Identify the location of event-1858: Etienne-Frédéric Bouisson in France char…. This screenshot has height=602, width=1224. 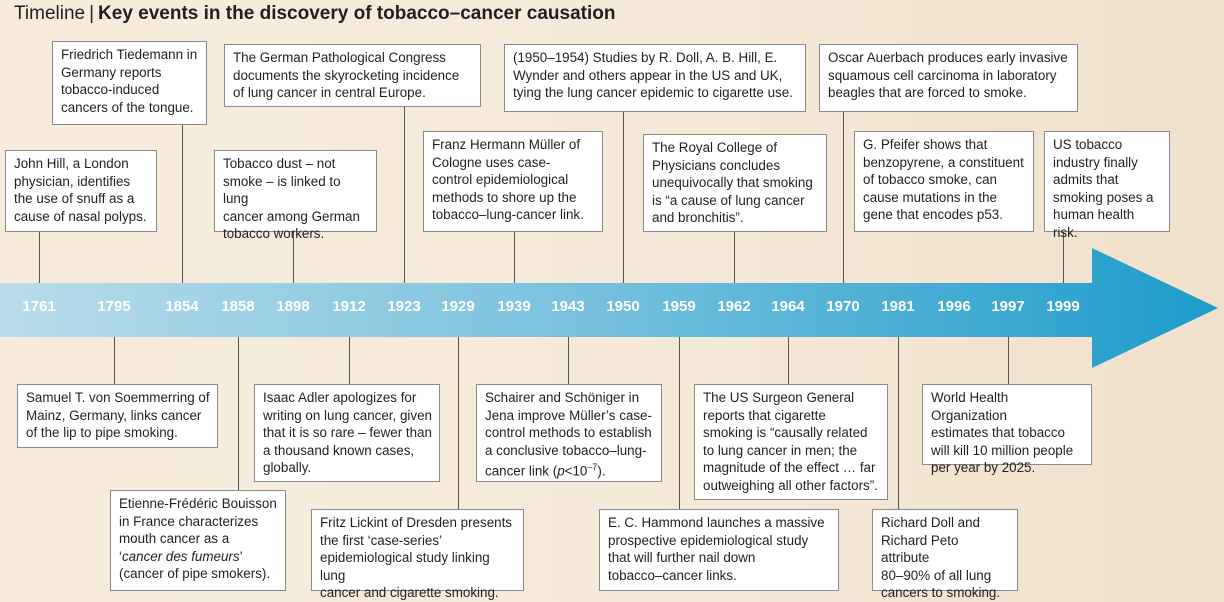
(198, 540).